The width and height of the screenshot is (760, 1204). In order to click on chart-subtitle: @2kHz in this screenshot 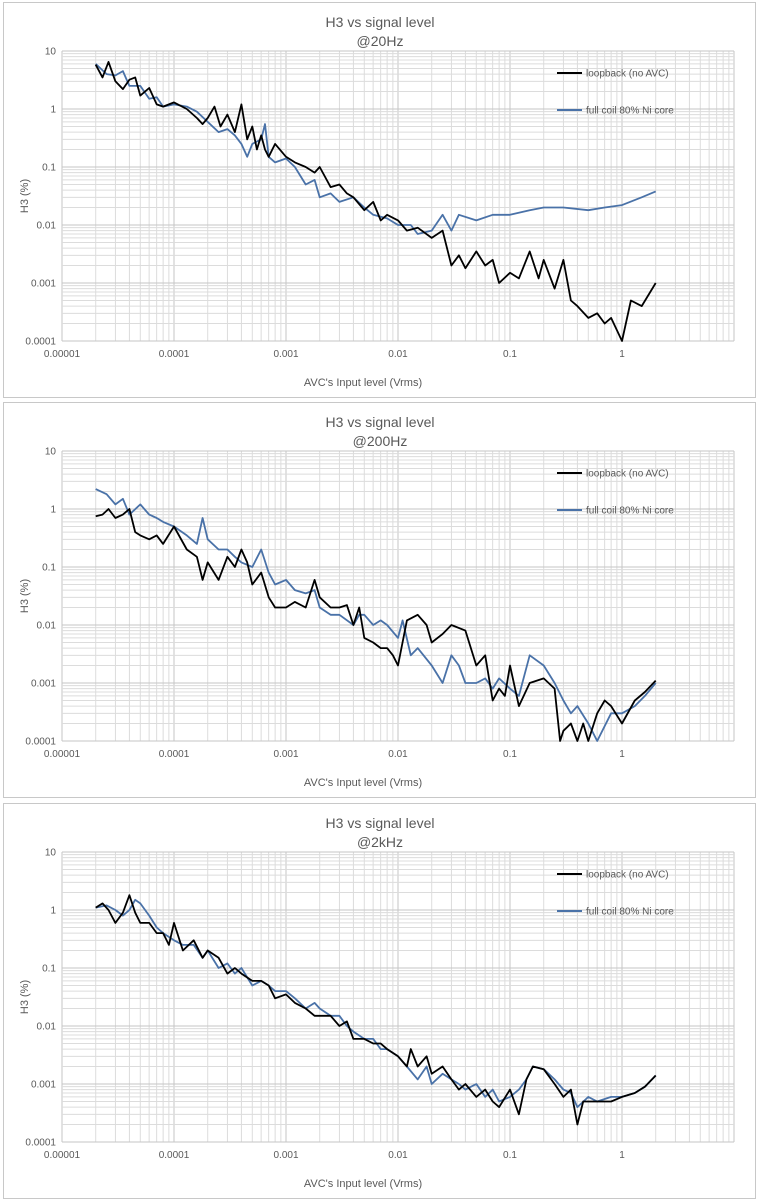, I will do `click(380, 842)`.